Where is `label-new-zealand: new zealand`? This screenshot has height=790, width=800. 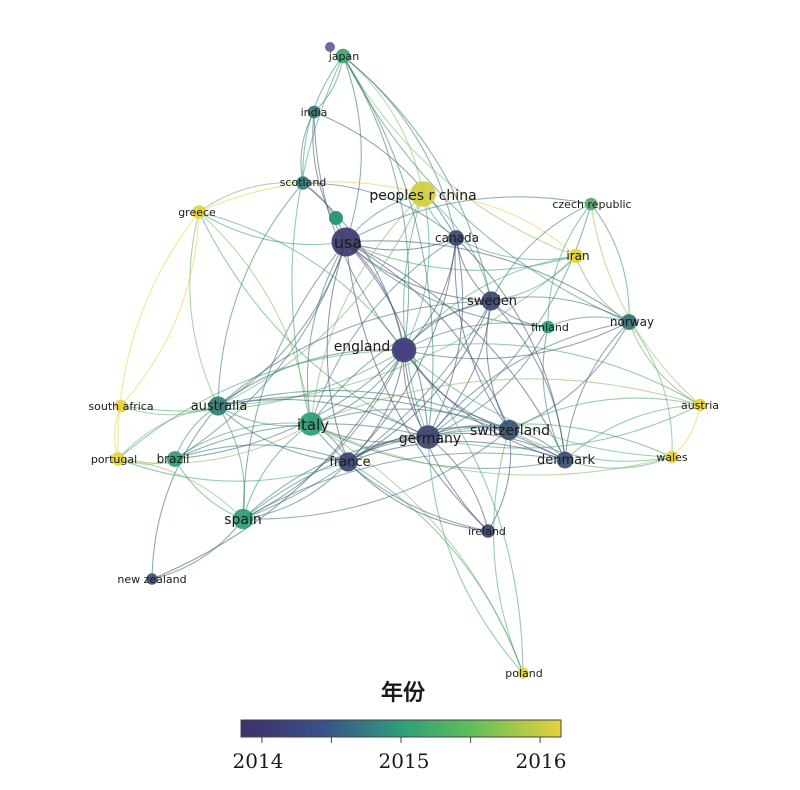 label-new-zealand: new zealand is located at coordinates (151, 579).